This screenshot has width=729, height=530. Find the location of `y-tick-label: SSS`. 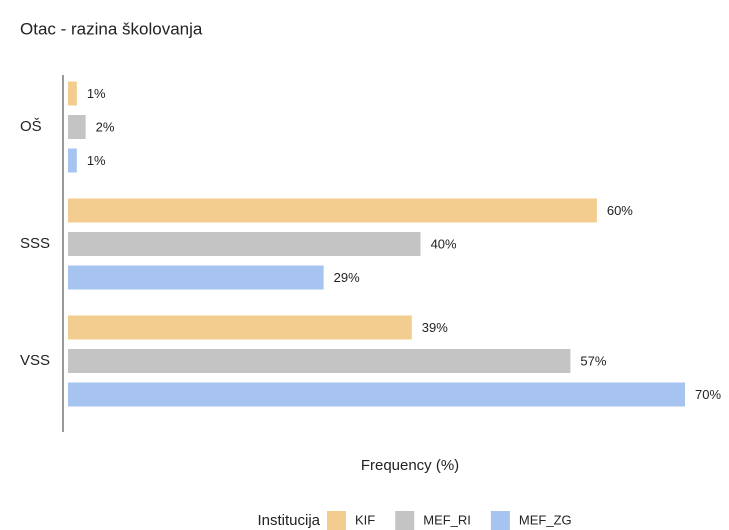

y-tick-label: SSS is located at coordinates (35, 243).